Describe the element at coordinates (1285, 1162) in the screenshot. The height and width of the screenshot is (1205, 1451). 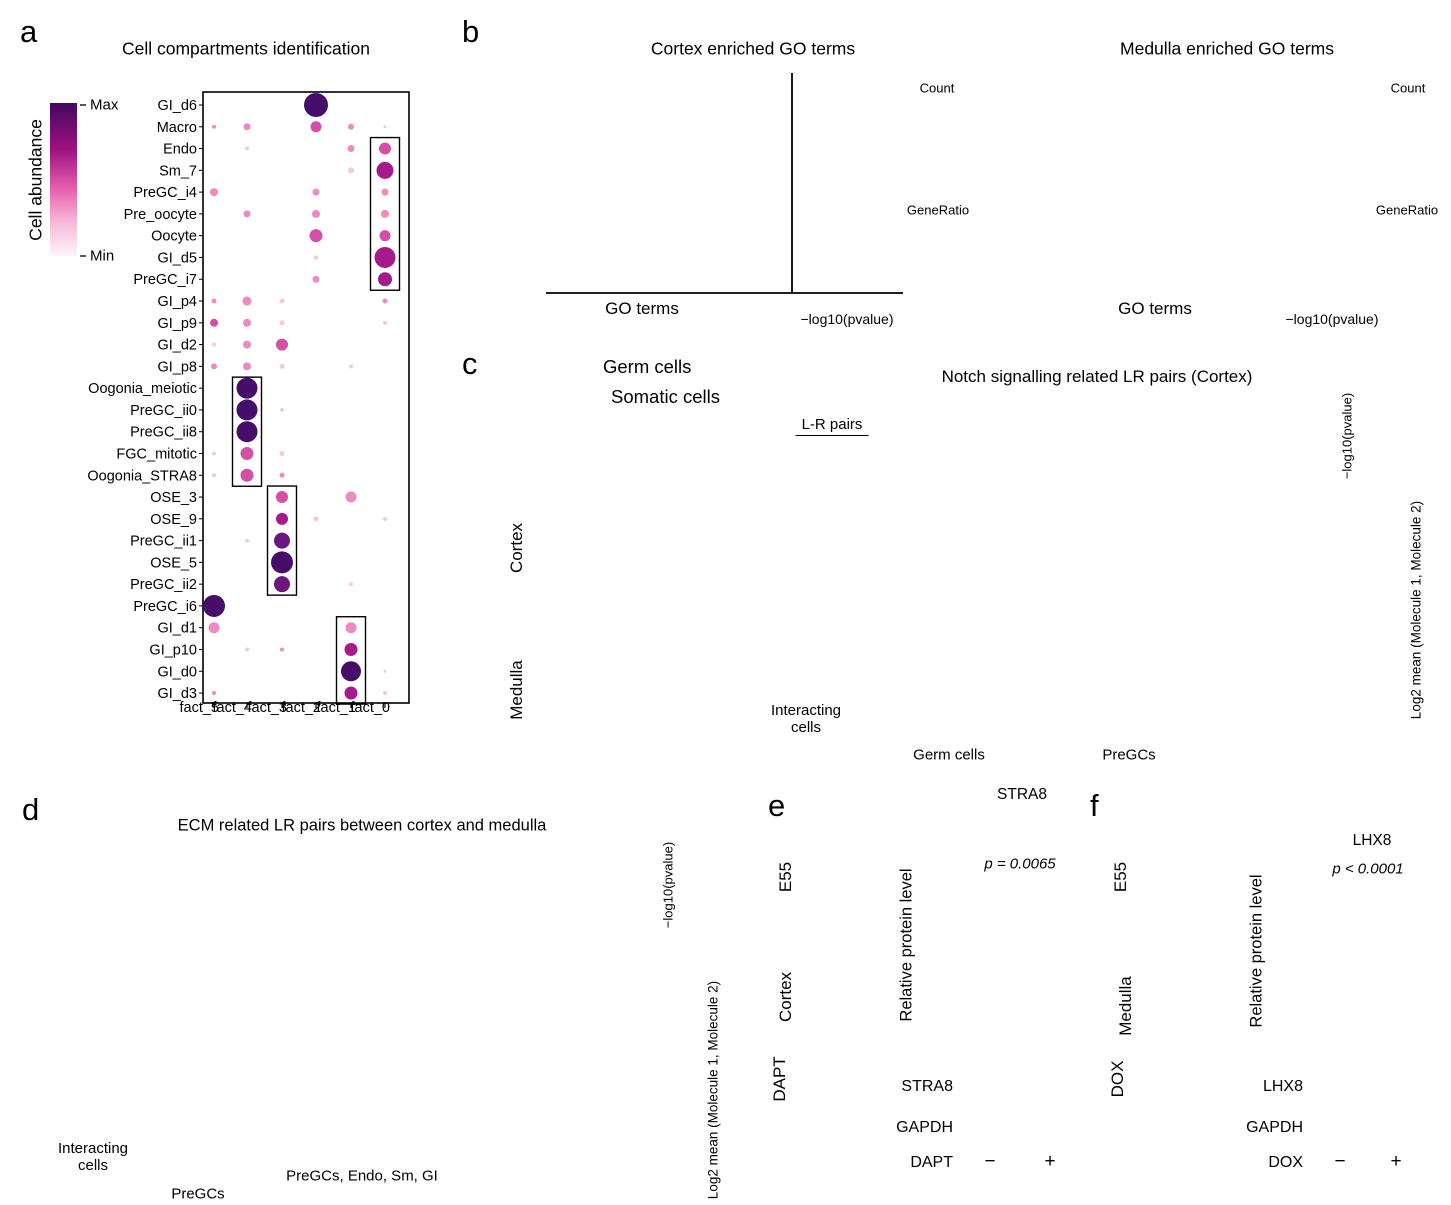
I see `panel-f-condition-label: DOX` at that location.